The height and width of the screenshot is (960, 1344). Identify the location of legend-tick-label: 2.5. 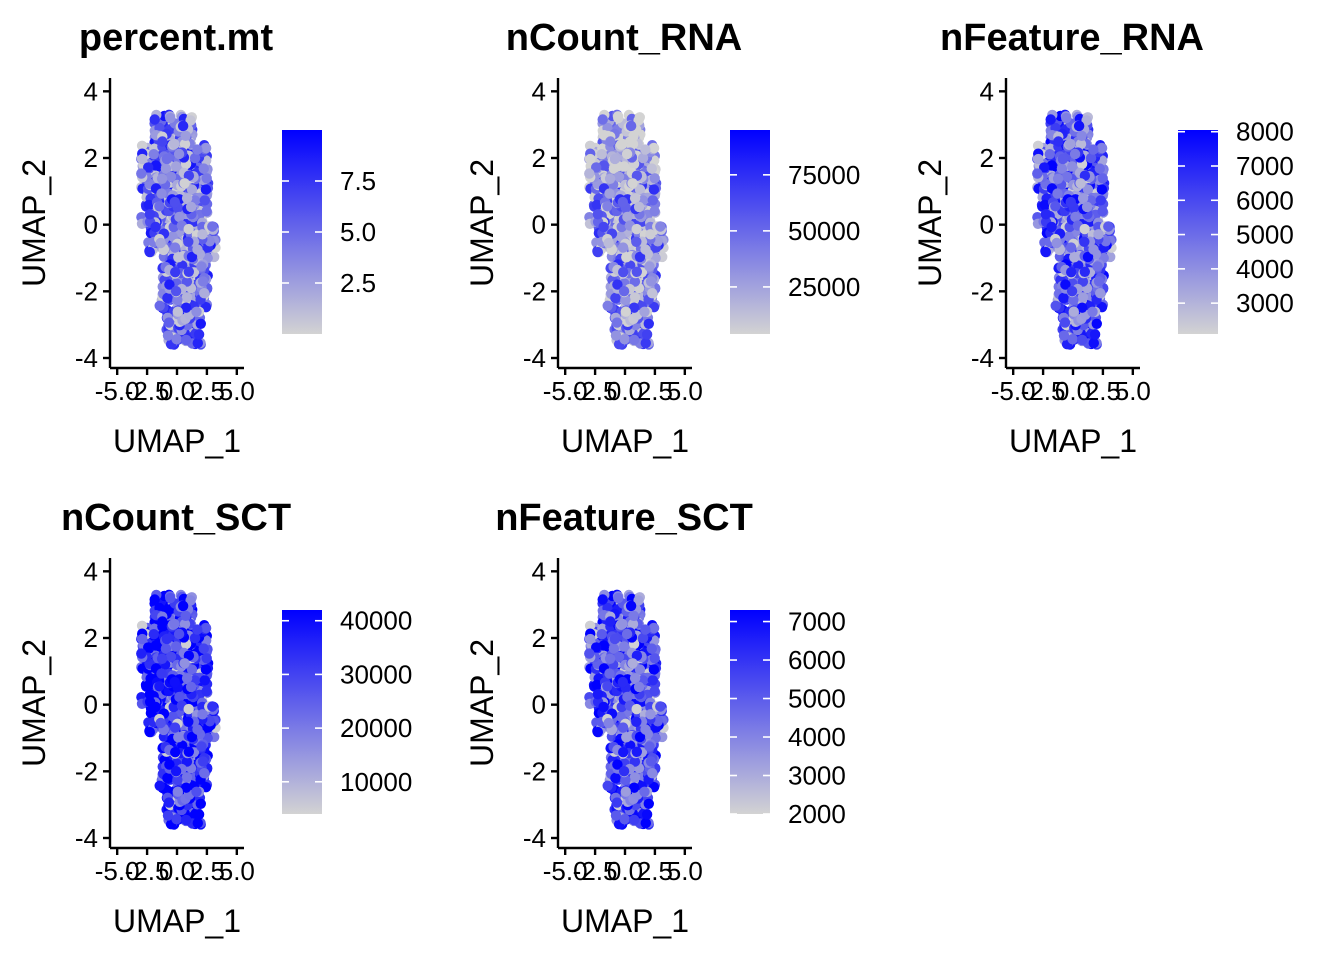
(358, 283).